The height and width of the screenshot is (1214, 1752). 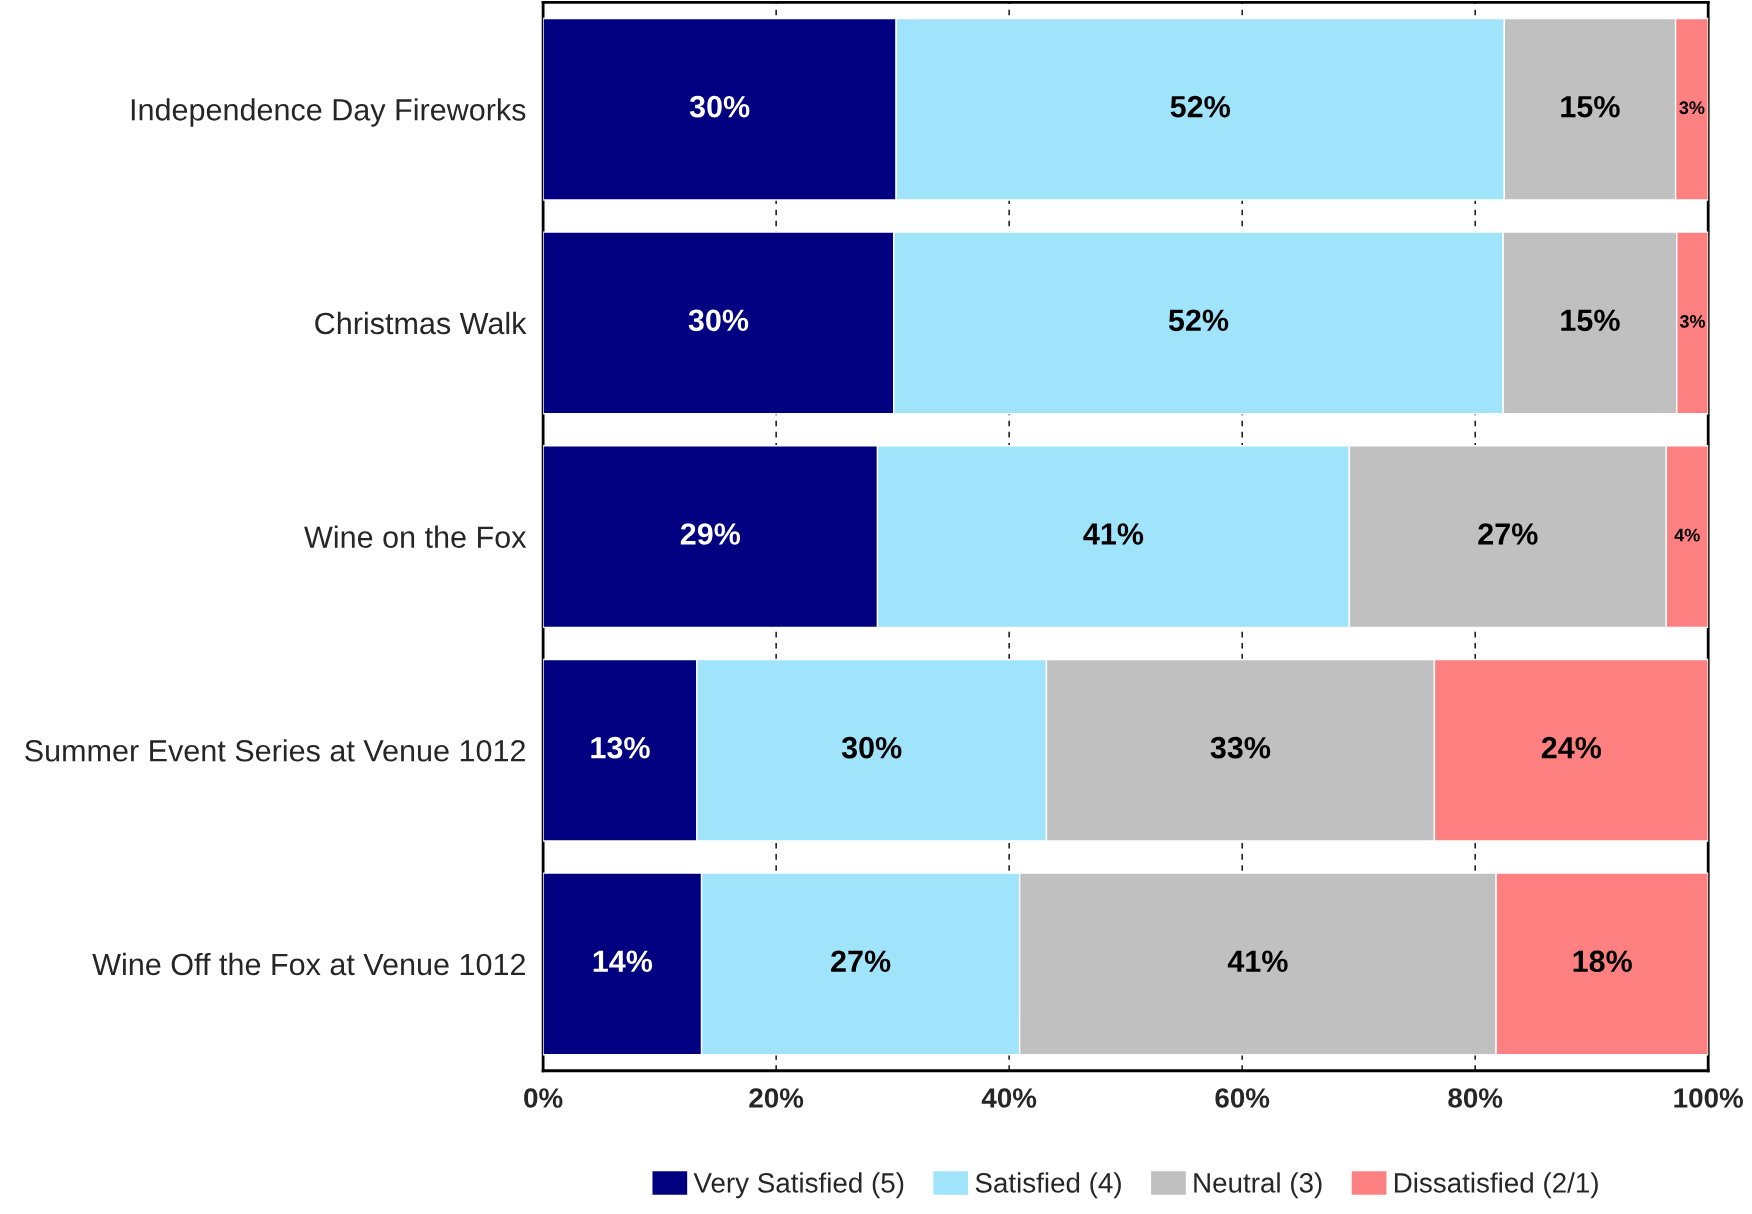 I want to click on data-label: 18%, so click(x=1602, y=961).